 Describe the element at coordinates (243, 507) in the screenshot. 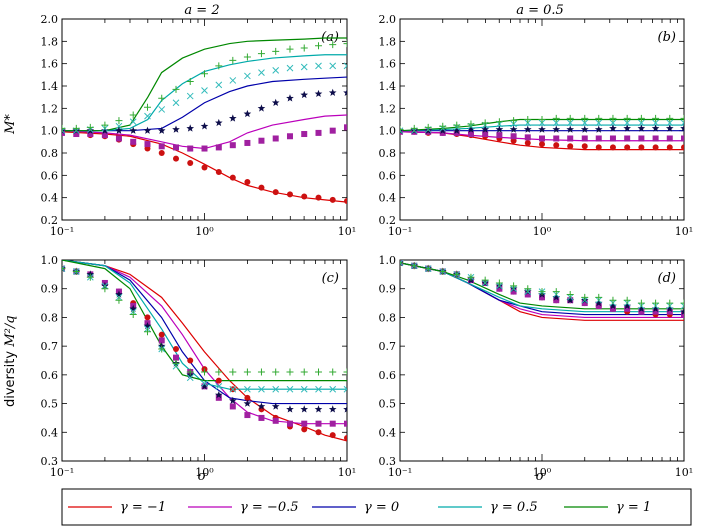

I see `legend-item: γ = −0.5` at that location.